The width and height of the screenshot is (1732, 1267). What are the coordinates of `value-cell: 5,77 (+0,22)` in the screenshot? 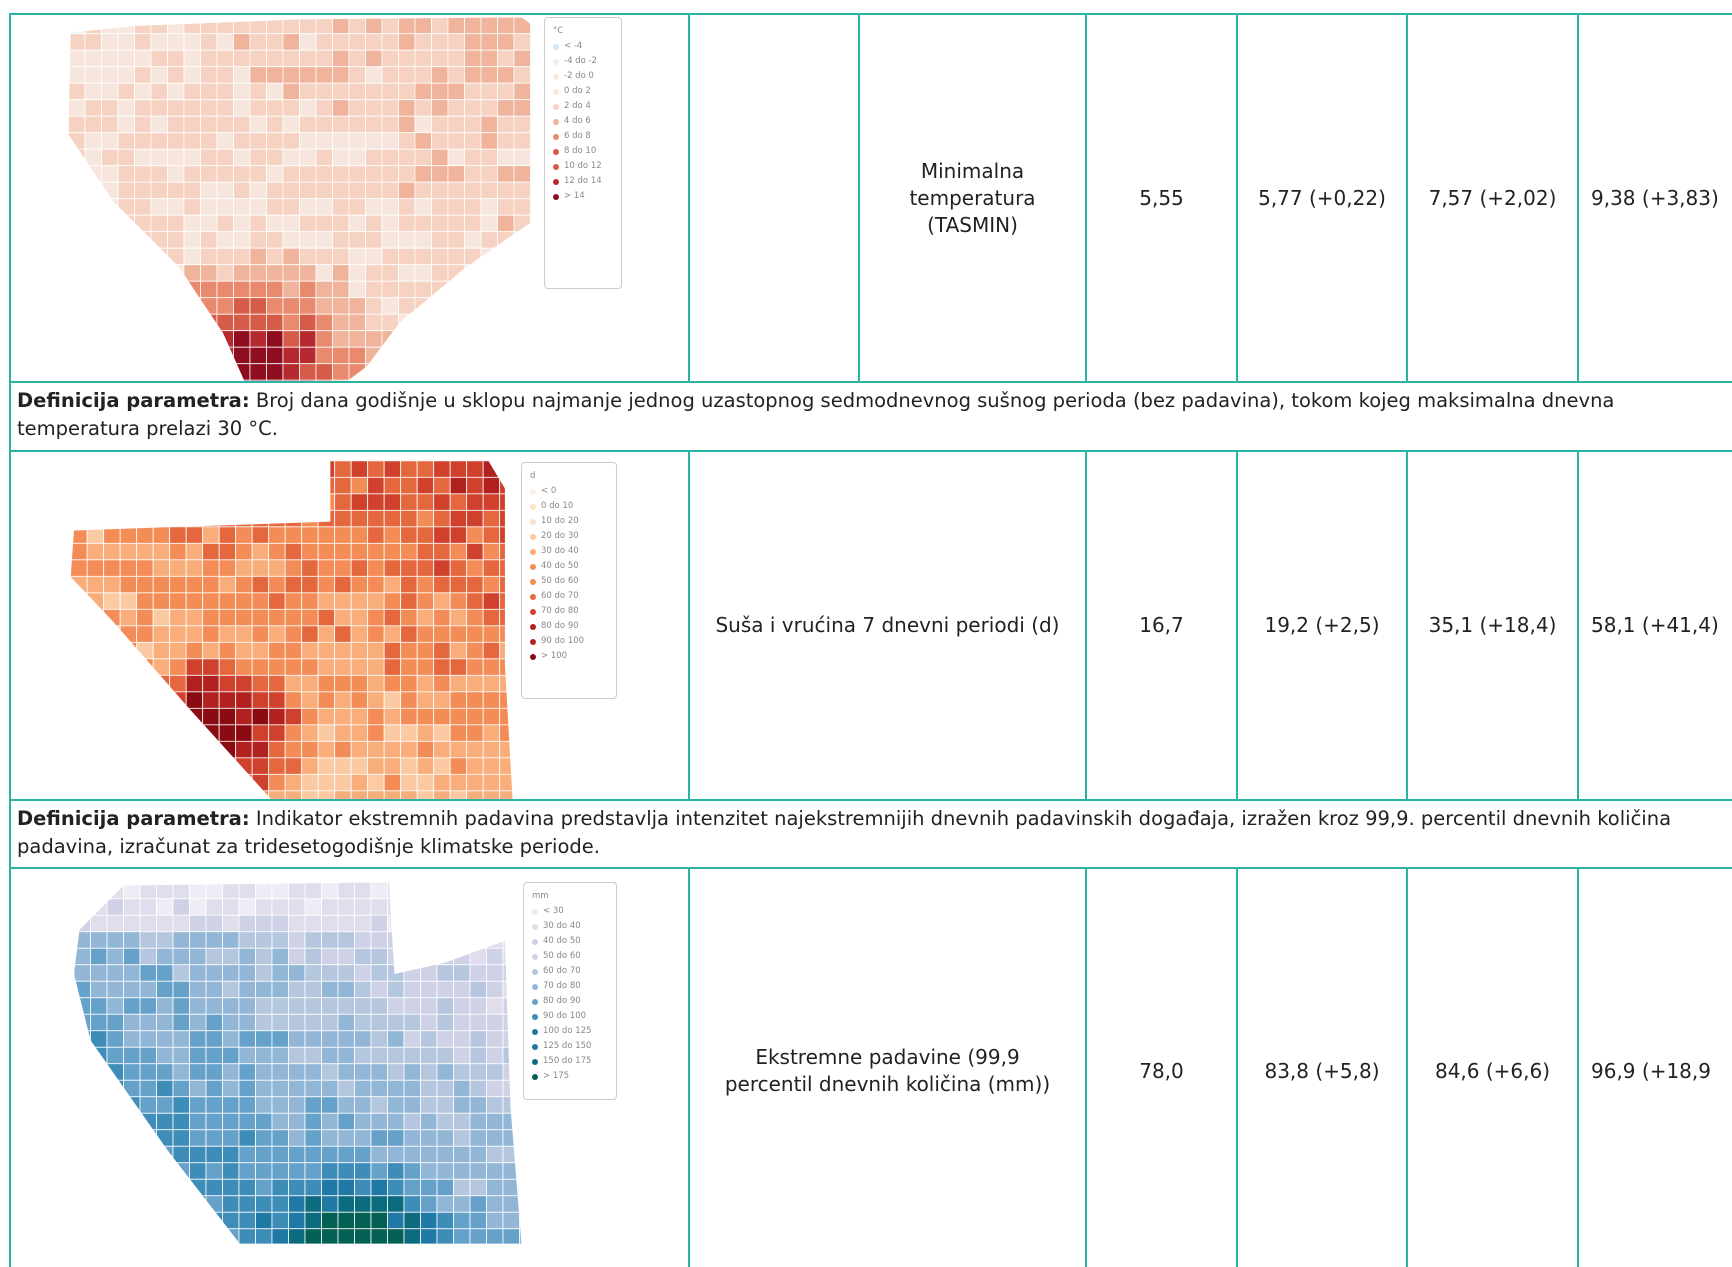 It's located at (1321, 198).